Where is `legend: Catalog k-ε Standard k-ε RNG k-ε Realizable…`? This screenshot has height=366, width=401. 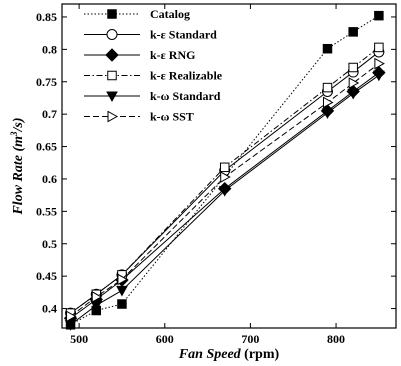
legend: Catalog k-ε Standard k-ε RNG k-ε Realizable… is located at coordinates (153, 65).